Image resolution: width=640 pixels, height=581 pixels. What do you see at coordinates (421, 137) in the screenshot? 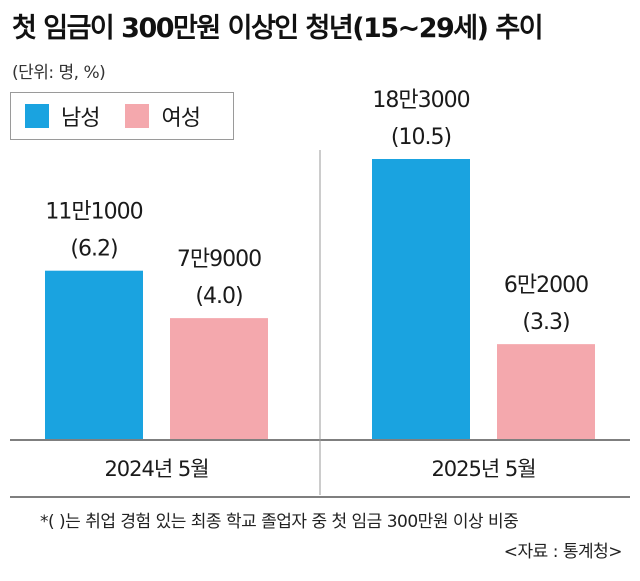
I see `share-label: (10.5)` at bounding box center [421, 137].